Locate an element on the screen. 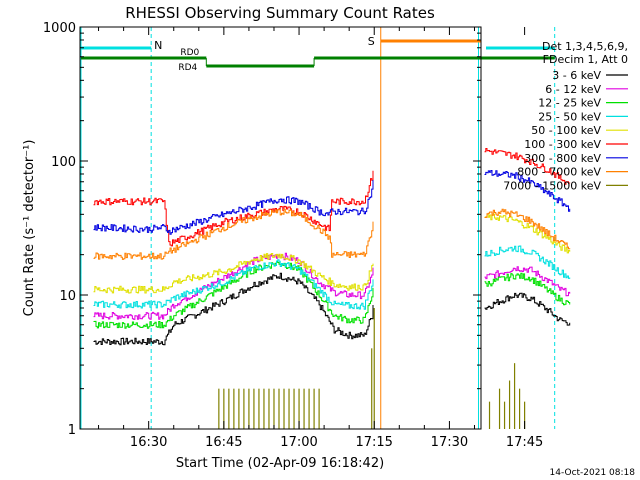 The height and width of the screenshot is (480, 640). chart-title: RHESSI Observing Summary Count Rates is located at coordinates (280, 13).